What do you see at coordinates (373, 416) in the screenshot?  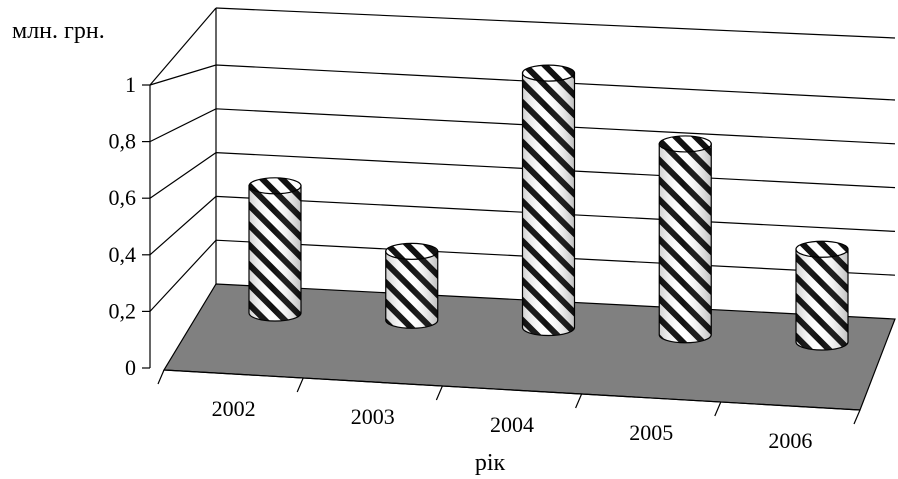 I see `x-tick-label: 2003` at bounding box center [373, 416].